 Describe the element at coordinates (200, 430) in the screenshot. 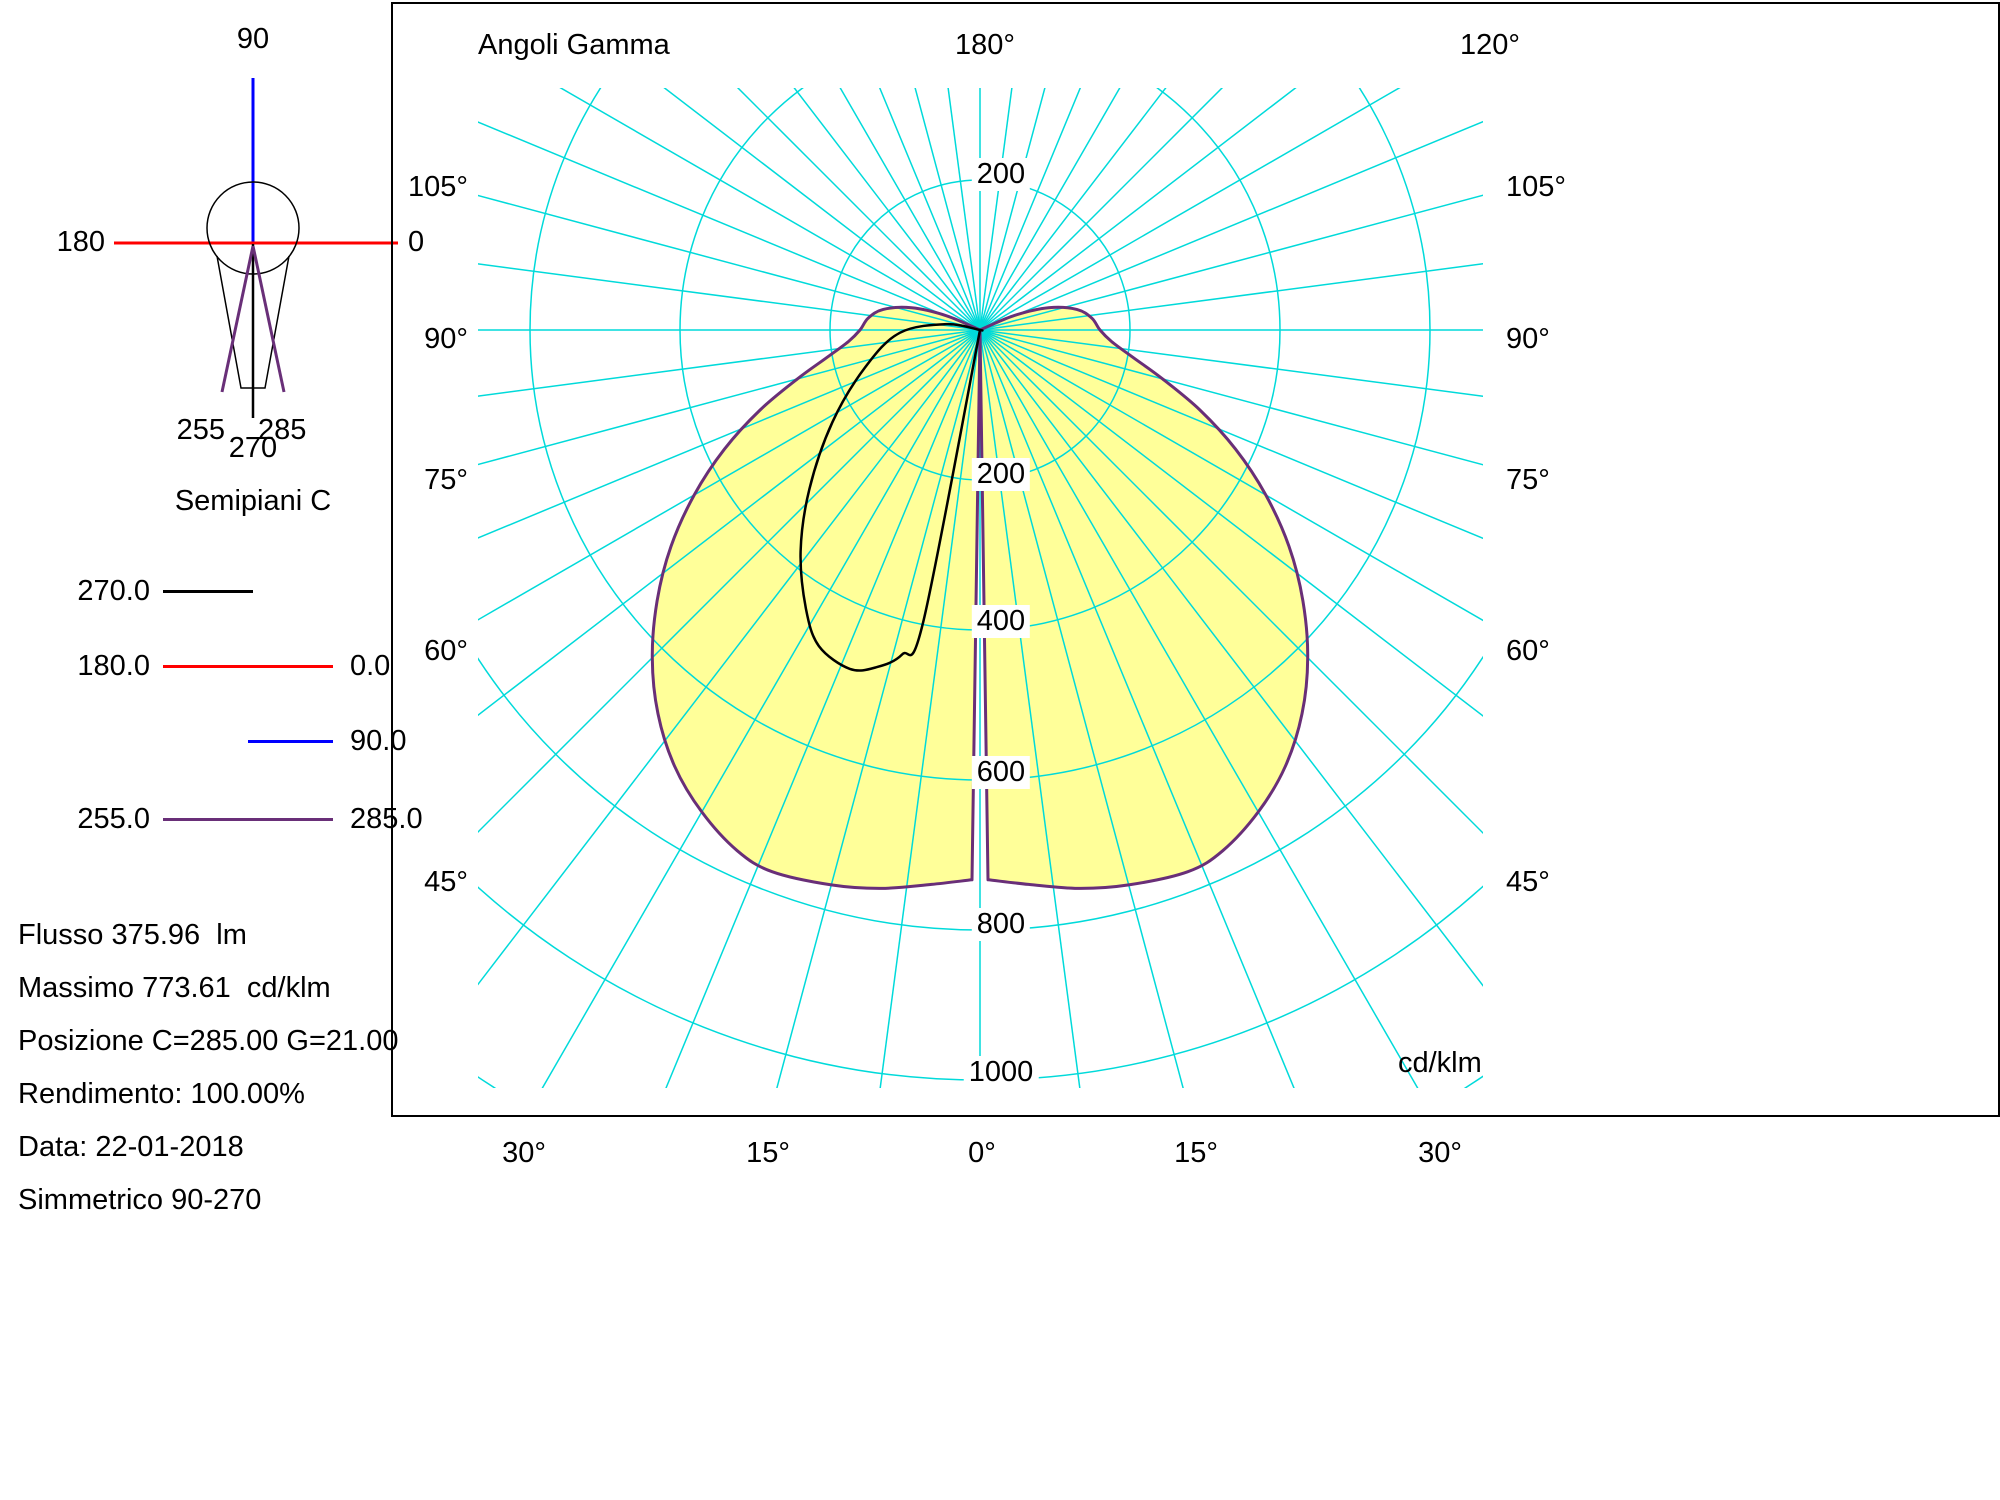

I see `lamp-label-255: 255` at that location.